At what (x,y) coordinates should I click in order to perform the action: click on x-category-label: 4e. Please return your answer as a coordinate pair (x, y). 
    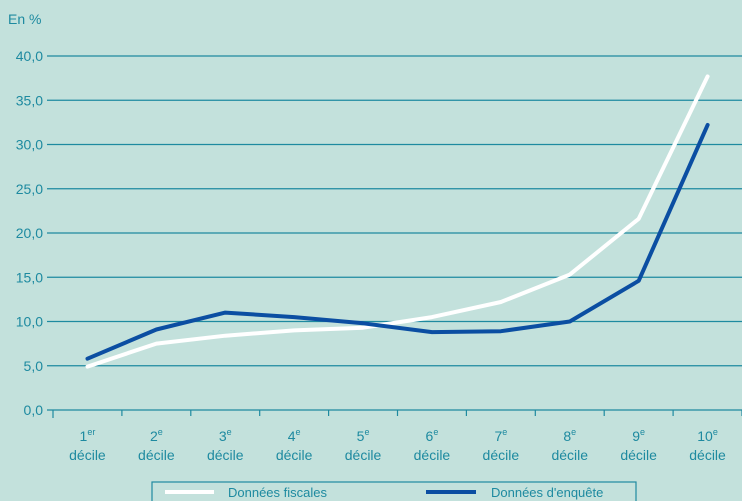
    Looking at the image, I should click on (294, 435).